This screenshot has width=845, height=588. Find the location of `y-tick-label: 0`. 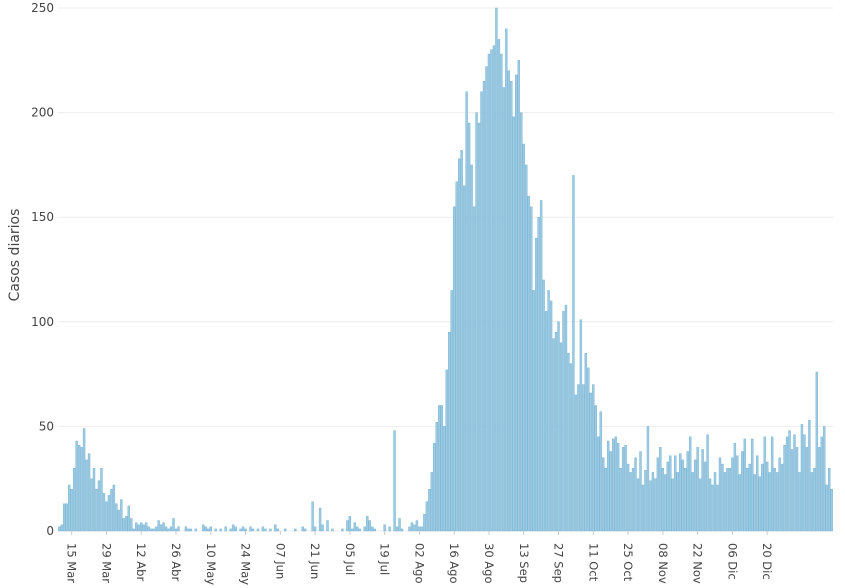

y-tick-label: 0 is located at coordinates (50, 531).